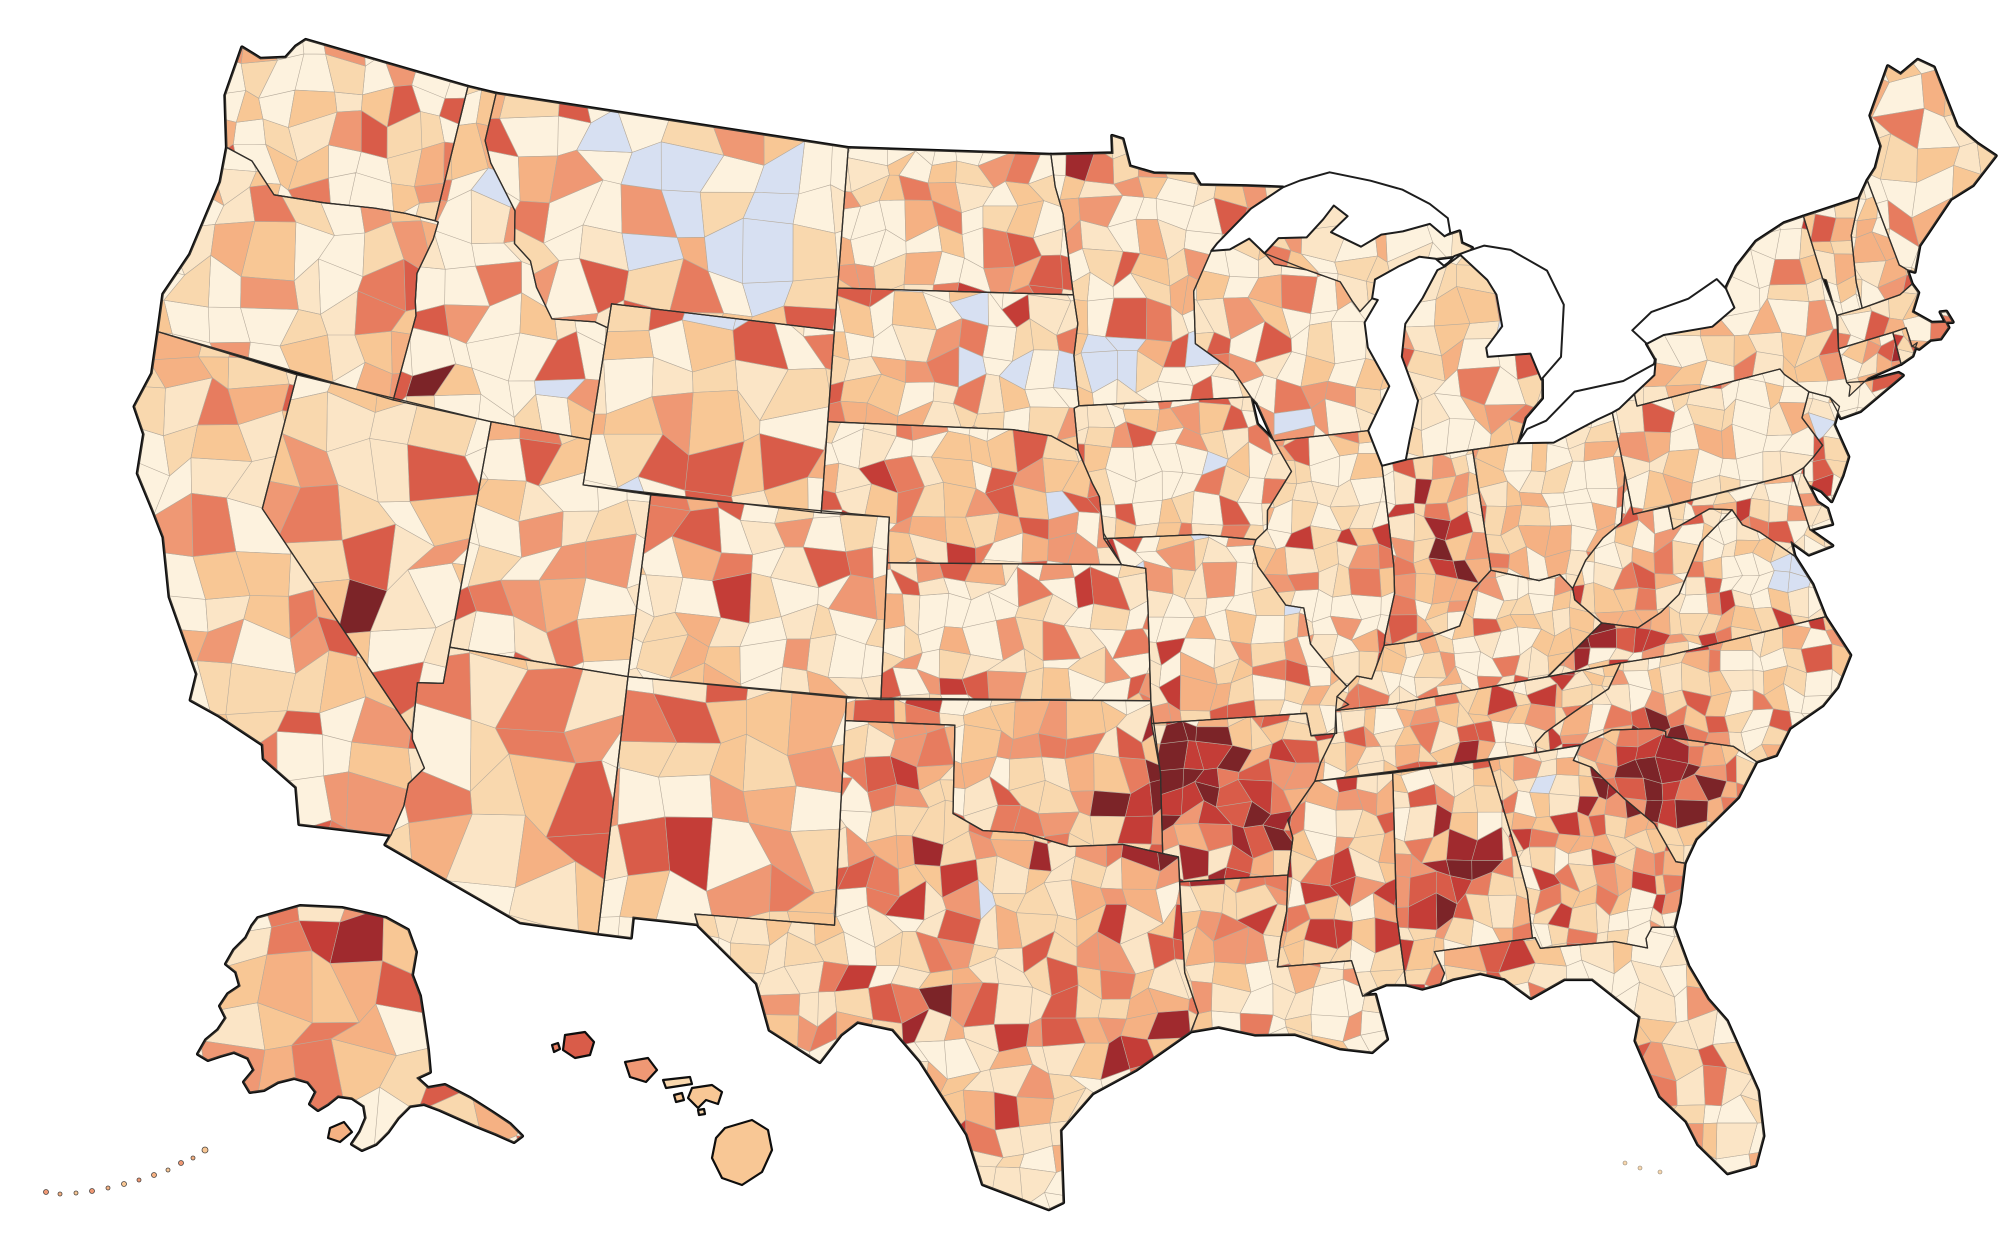  Describe the element at coordinates (1683, 311) in the screenshot. I see `lake-ontario` at that location.